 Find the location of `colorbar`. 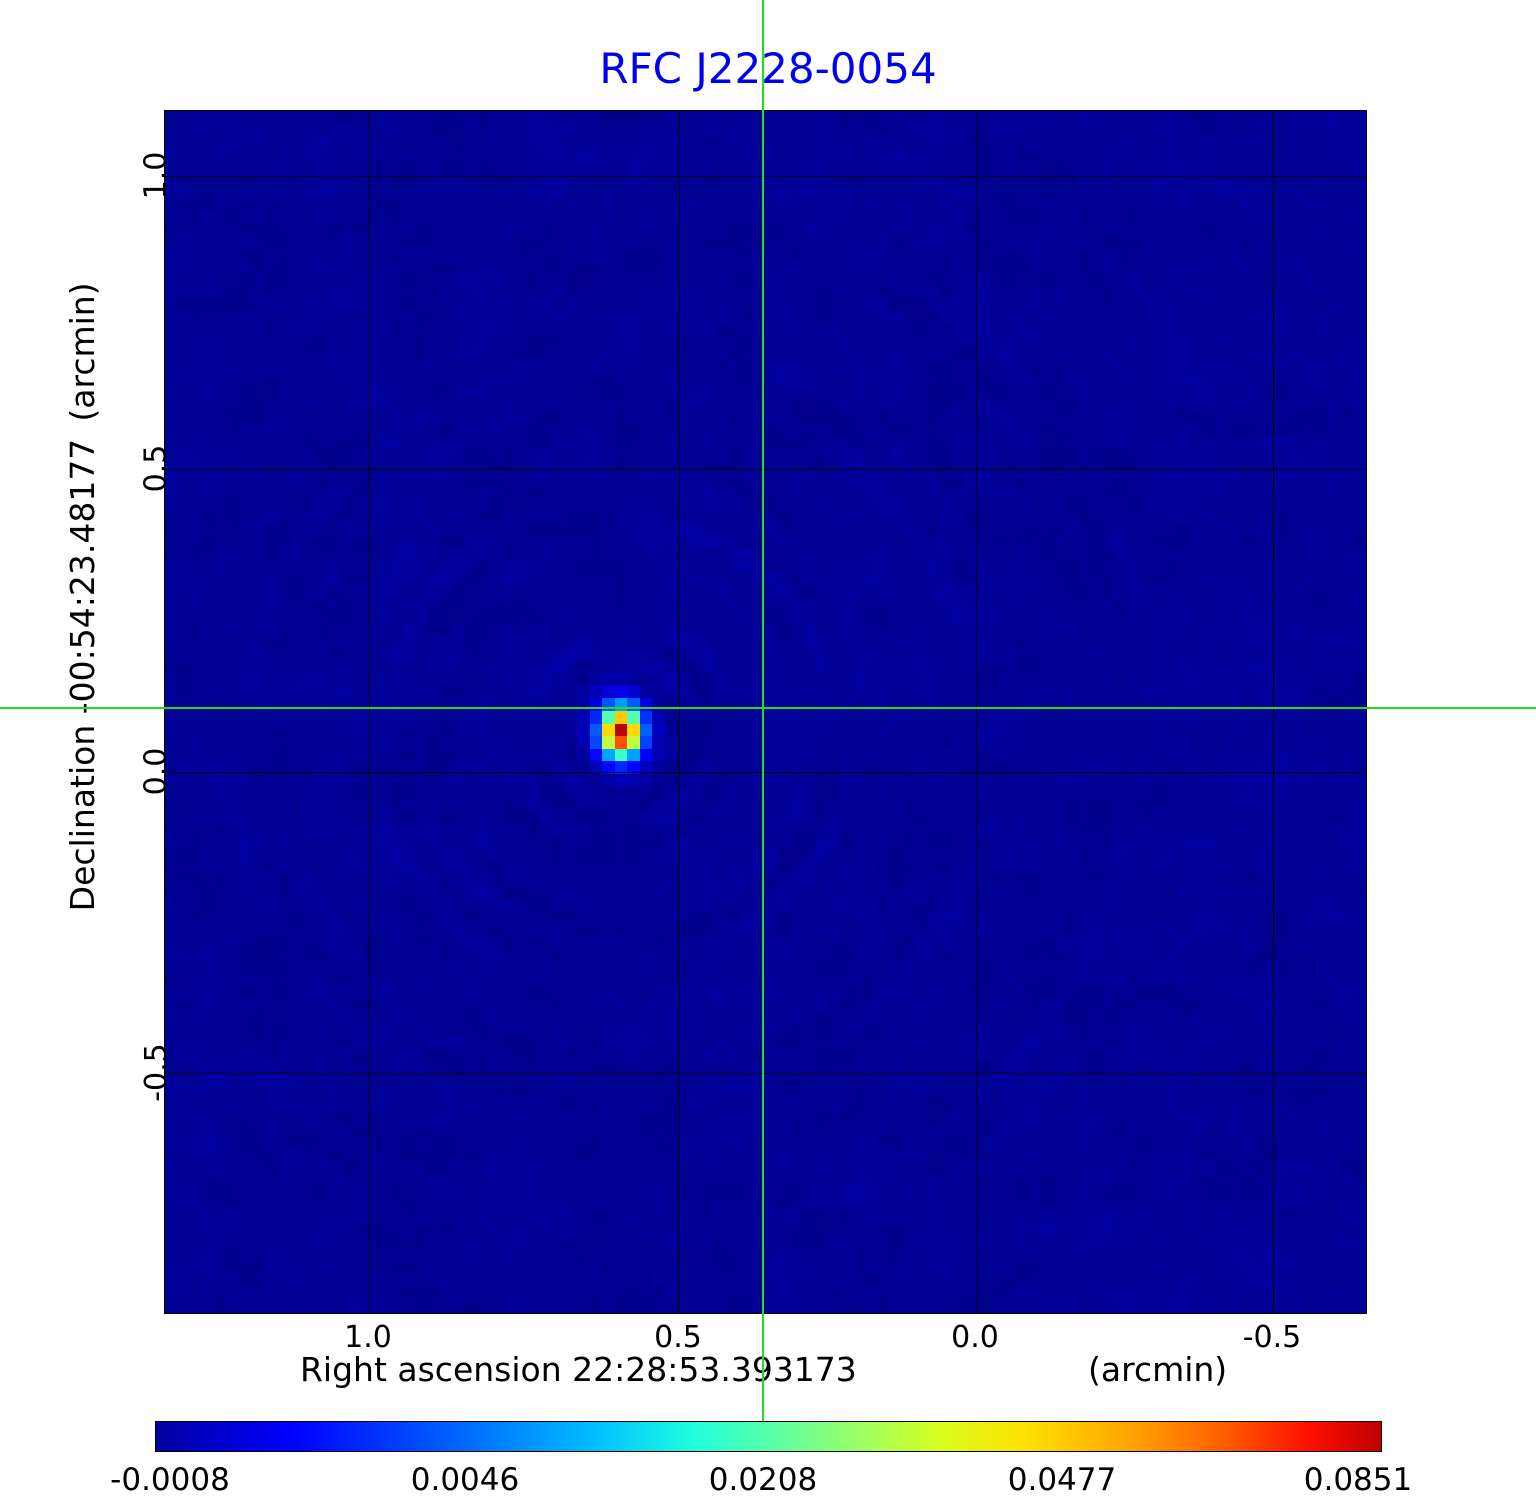

colorbar is located at coordinates (768, 1436).